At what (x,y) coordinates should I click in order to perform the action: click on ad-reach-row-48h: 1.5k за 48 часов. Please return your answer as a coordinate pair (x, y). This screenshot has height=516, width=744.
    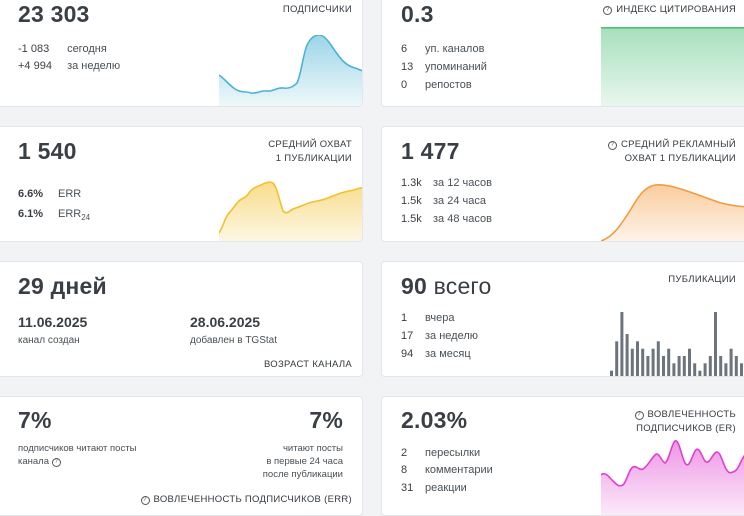
    Looking at the image, I should click on (446, 220).